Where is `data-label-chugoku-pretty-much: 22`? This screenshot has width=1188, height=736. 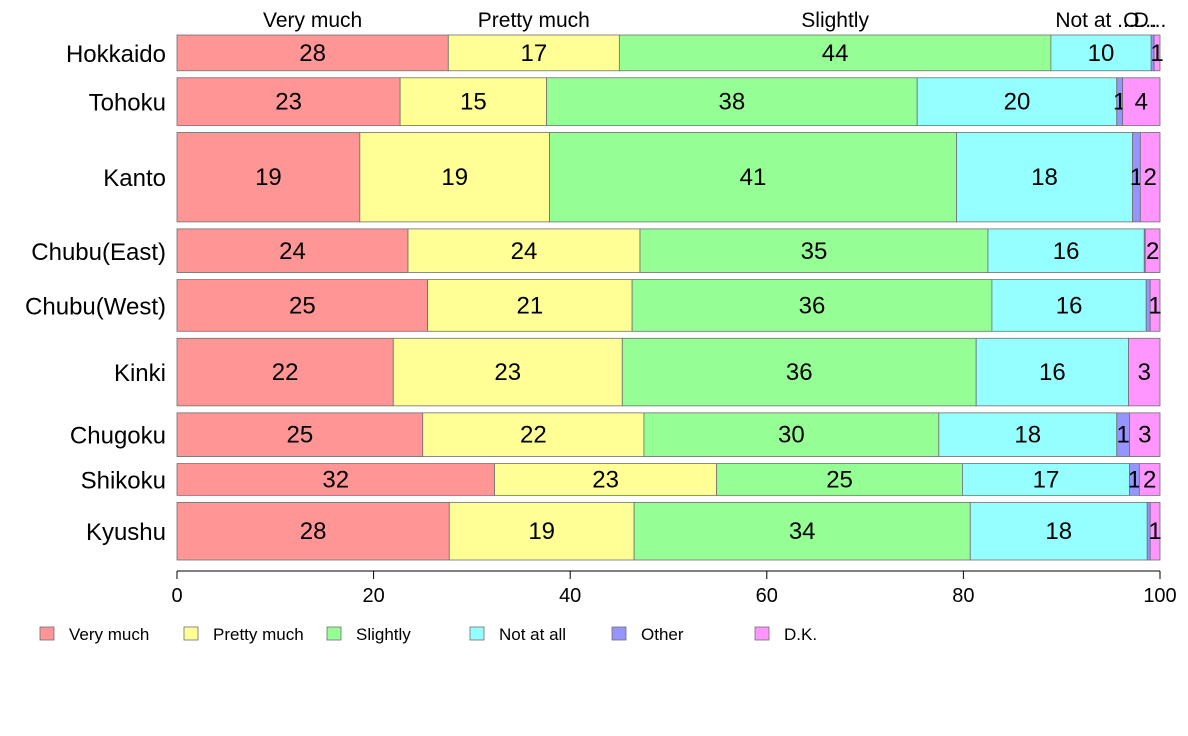 data-label-chugoku-pretty-much: 22 is located at coordinates (533, 435).